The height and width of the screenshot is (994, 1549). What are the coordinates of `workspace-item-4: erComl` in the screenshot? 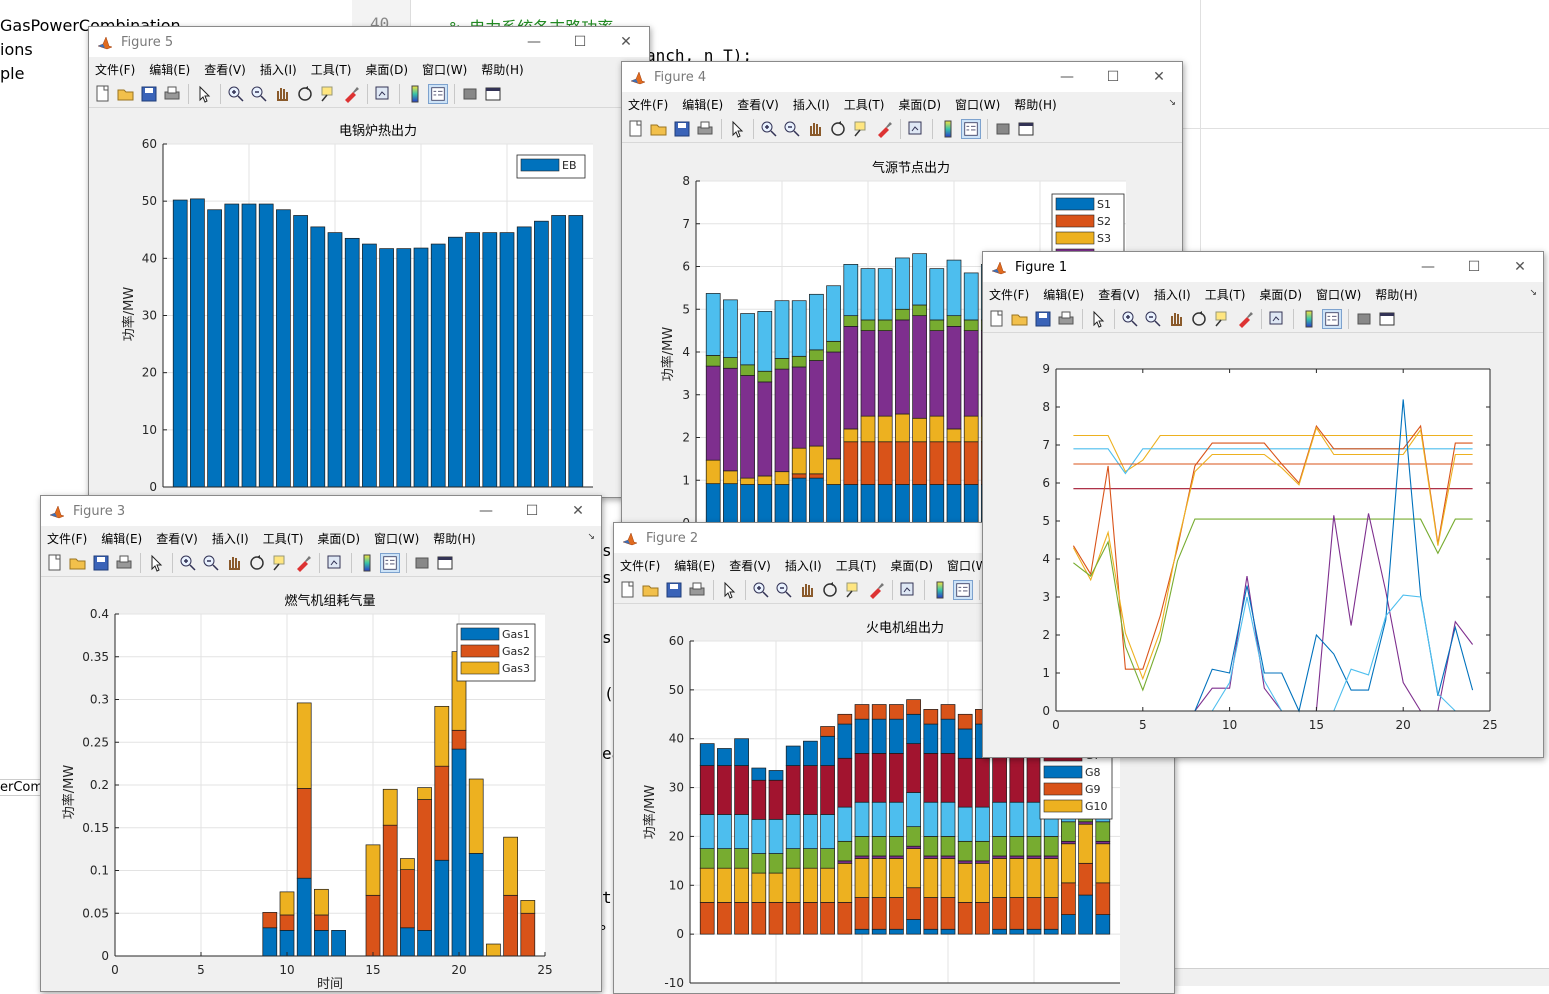 It's located at (20, 787).